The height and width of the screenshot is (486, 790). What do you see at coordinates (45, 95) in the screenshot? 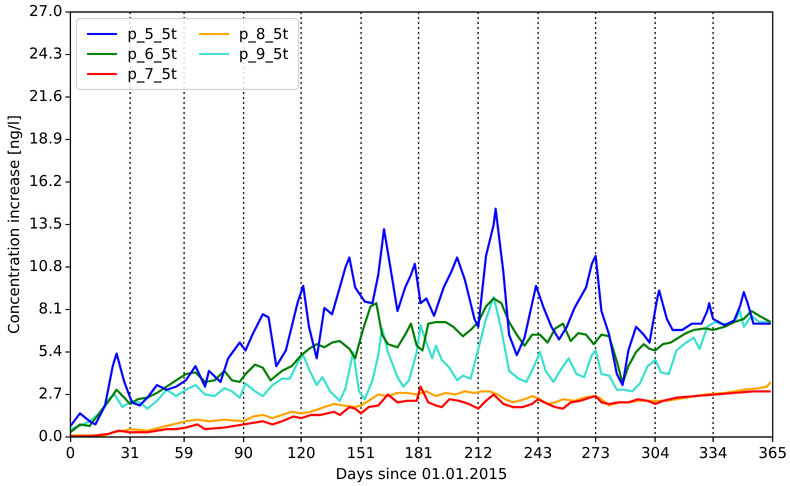
I see `y-tick-label: 21.6` at bounding box center [45, 95].